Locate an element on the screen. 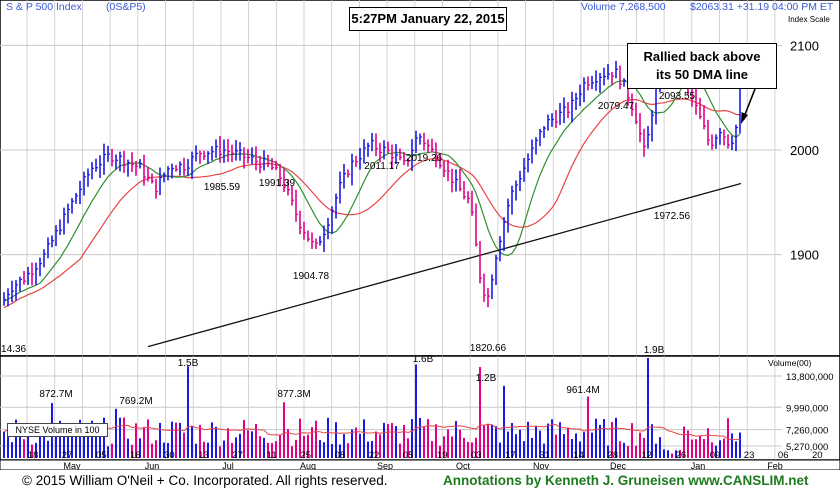  price-annotation: 1972.56 is located at coordinates (672, 216).